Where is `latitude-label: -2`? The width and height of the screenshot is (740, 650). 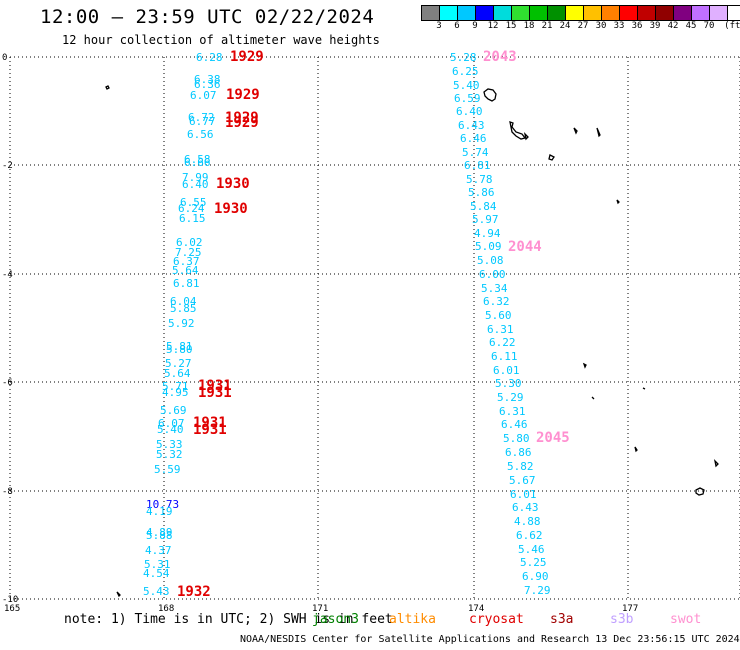
latitude-label: -2 is located at coordinates (7, 166).